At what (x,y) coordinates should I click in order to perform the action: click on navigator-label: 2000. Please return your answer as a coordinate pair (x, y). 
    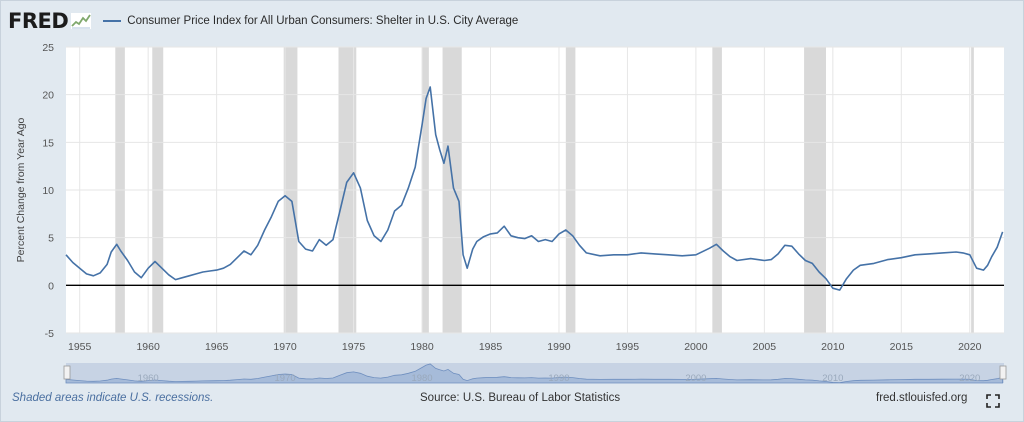
    Looking at the image, I should click on (695, 378).